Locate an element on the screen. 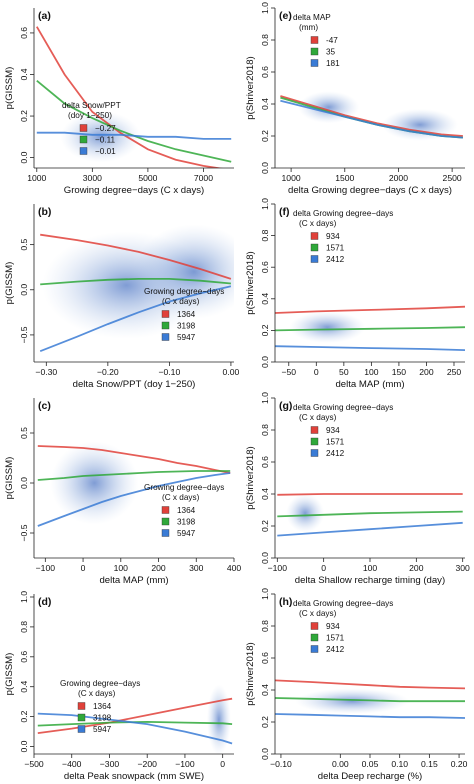  x-tick-label: −300 is located at coordinates (110, 764).